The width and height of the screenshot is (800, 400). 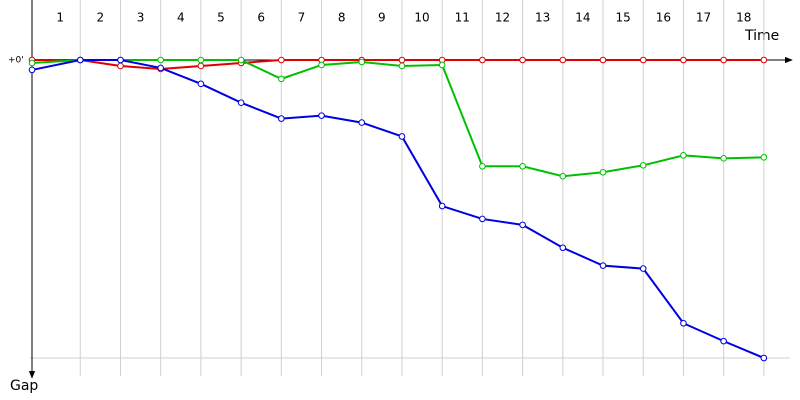 I want to click on x-axis-label: Time, so click(x=761, y=36).